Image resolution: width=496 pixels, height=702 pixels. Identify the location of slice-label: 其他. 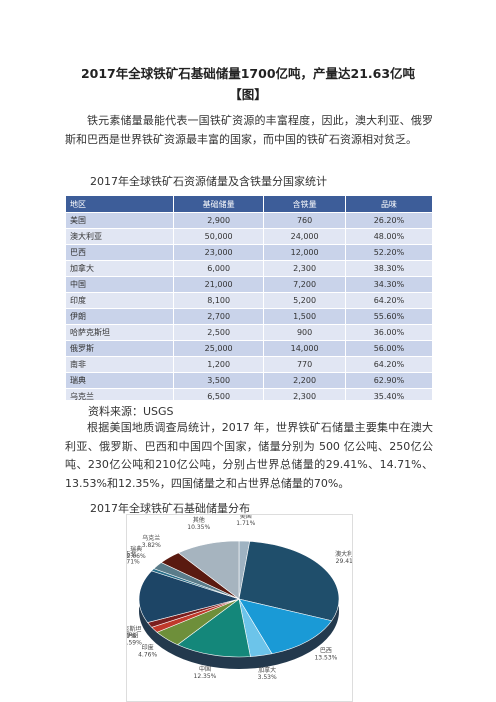
(199, 520).